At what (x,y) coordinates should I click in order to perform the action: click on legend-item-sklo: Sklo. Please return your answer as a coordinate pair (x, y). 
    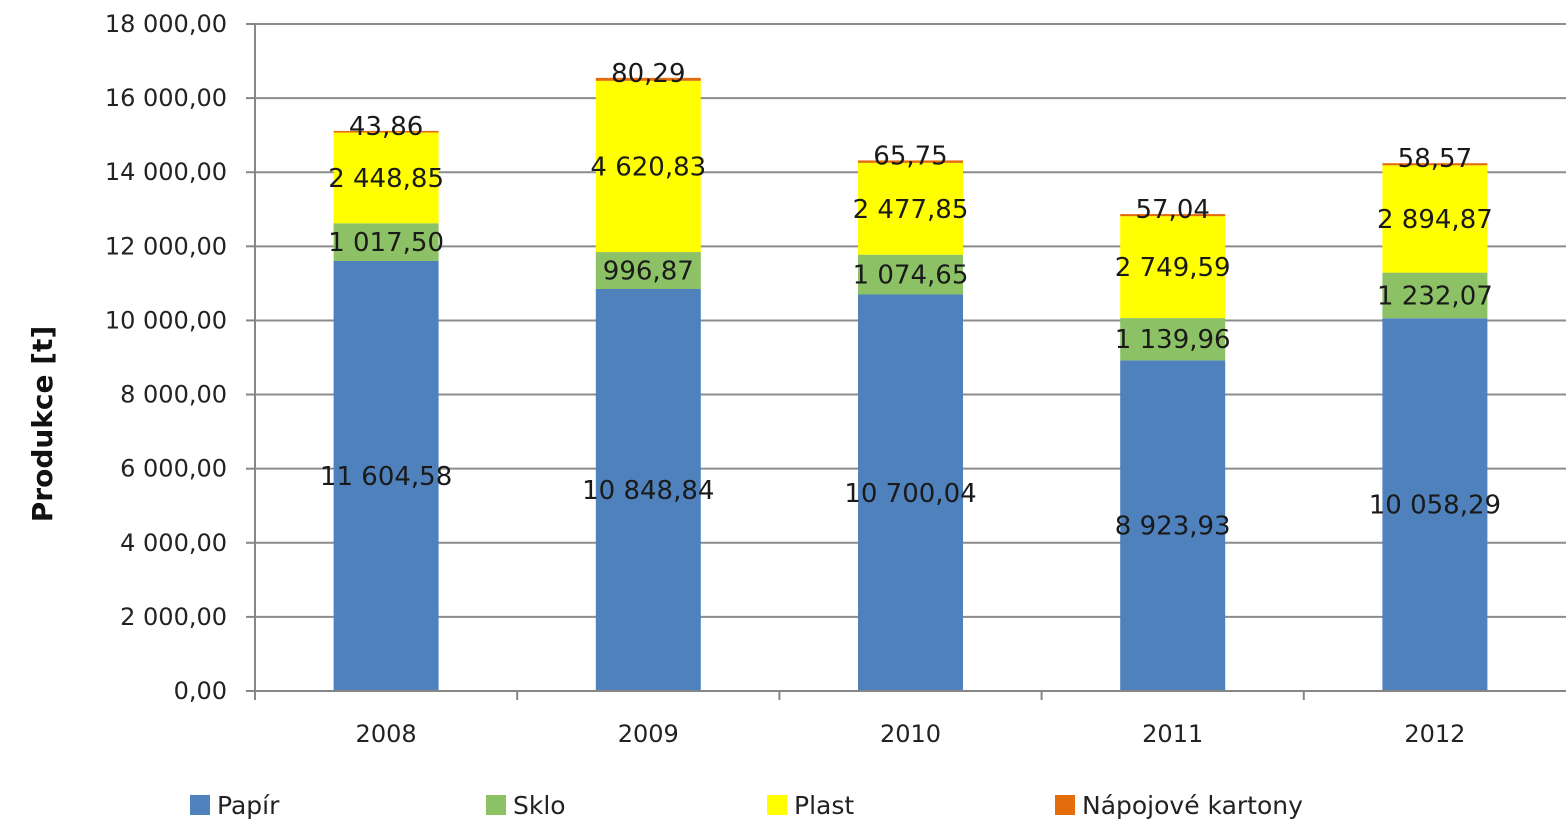
    Looking at the image, I should click on (526, 805).